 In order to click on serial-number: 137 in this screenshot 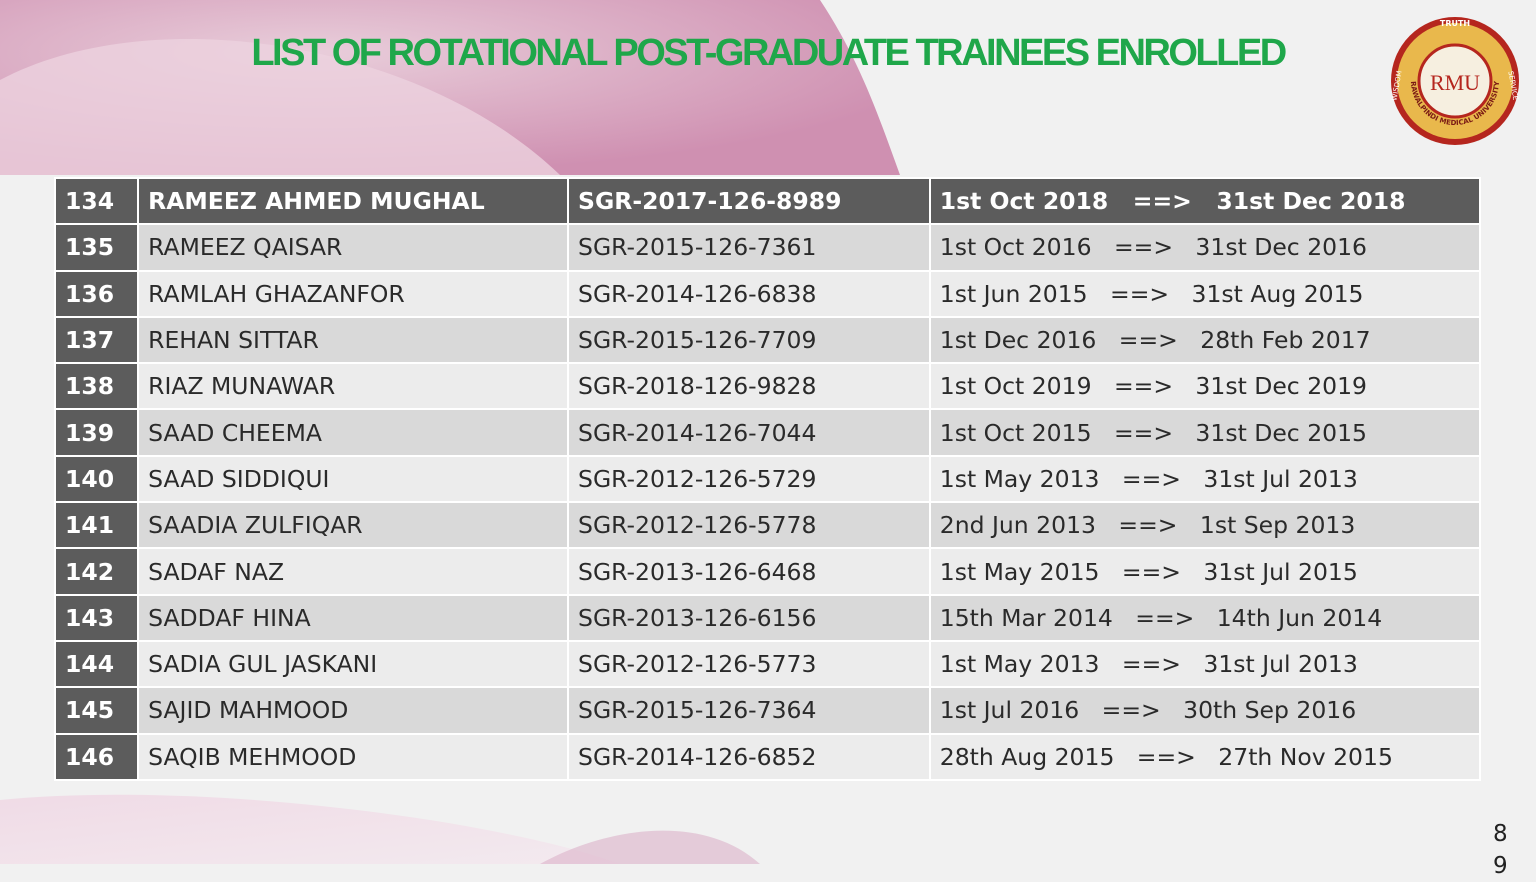, I will do `click(96, 340)`.